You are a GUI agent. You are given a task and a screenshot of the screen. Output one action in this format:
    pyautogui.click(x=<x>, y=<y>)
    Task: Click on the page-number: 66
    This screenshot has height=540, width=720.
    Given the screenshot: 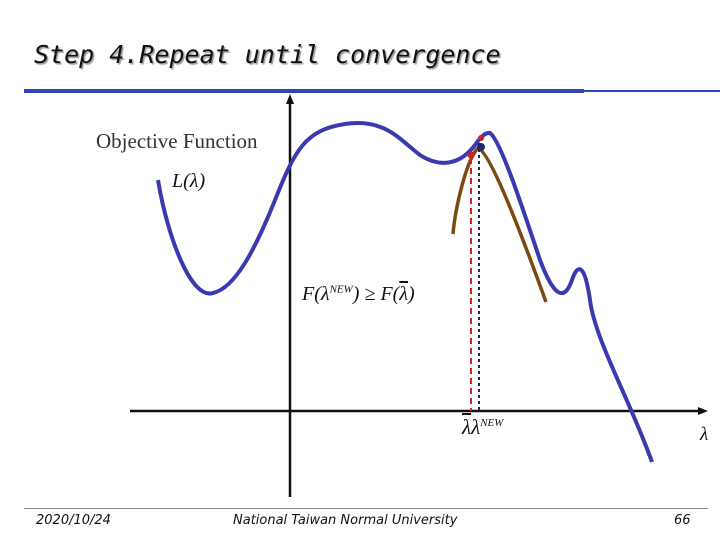 What is the action you would take?
    pyautogui.click(x=682, y=520)
    